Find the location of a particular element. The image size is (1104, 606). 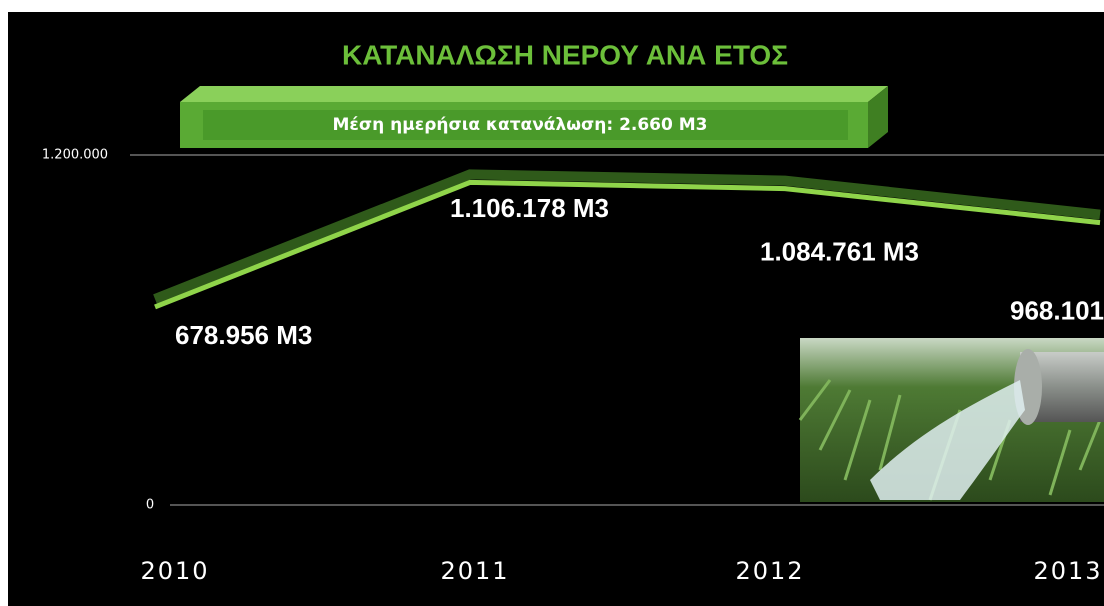

data-label: 1.084.761 M3 is located at coordinates (839, 251).